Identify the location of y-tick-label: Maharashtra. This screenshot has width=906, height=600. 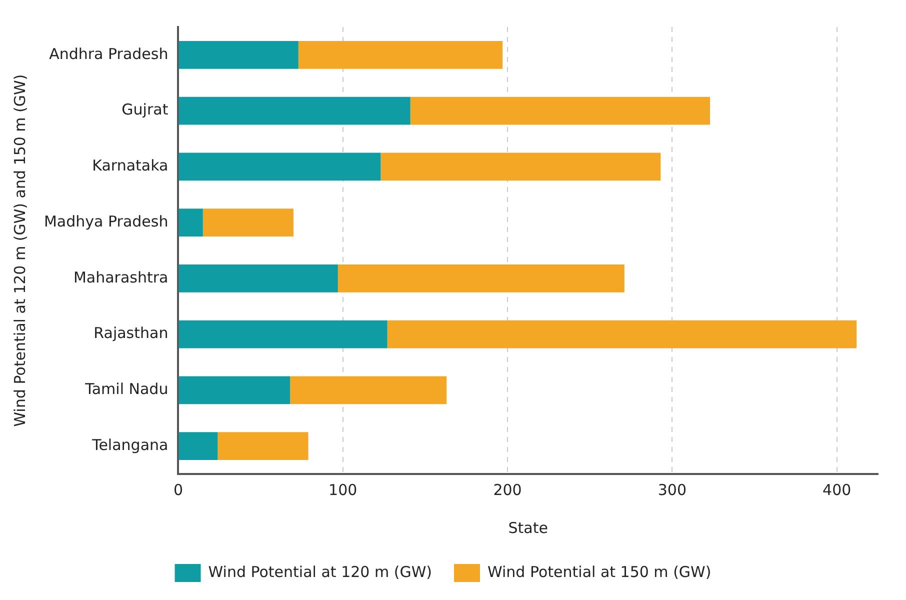
(120, 277).